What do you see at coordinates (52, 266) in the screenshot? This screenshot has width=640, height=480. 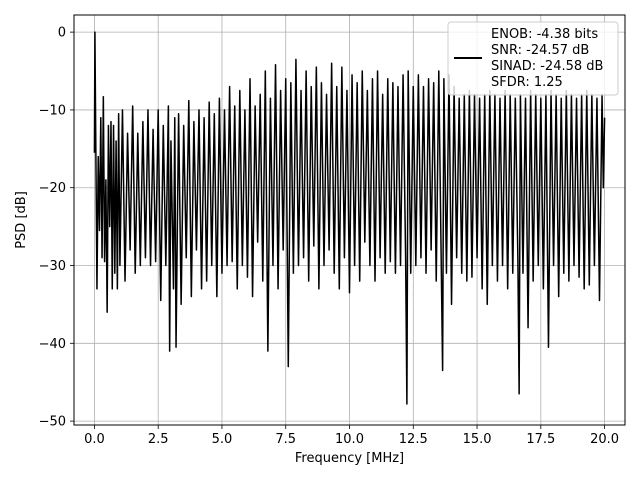 I see `y-tick-label: −30` at bounding box center [52, 266].